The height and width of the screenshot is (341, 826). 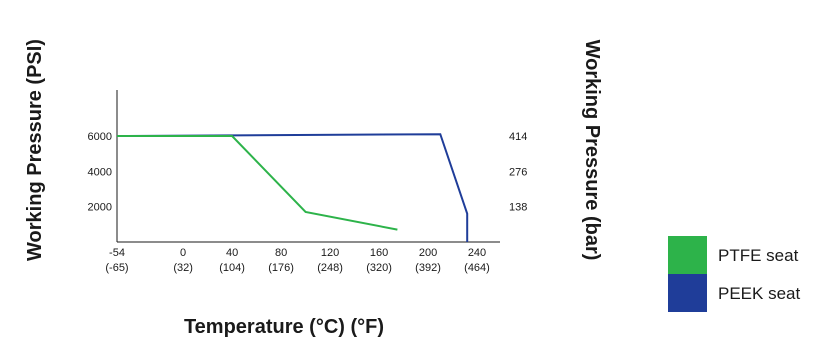 What do you see at coordinates (232, 253) in the screenshot?
I see `x-tick-label-c: 40` at bounding box center [232, 253].